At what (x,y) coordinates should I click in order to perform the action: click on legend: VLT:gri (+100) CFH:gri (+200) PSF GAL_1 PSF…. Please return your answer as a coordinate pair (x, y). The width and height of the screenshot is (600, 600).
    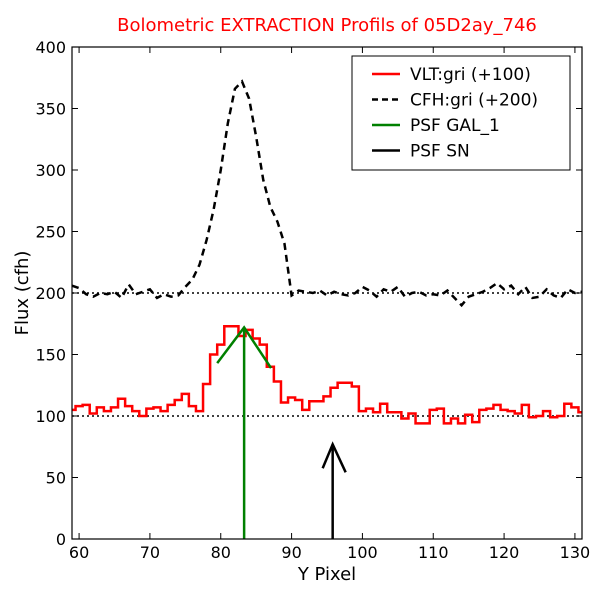
    Looking at the image, I should click on (461, 113).